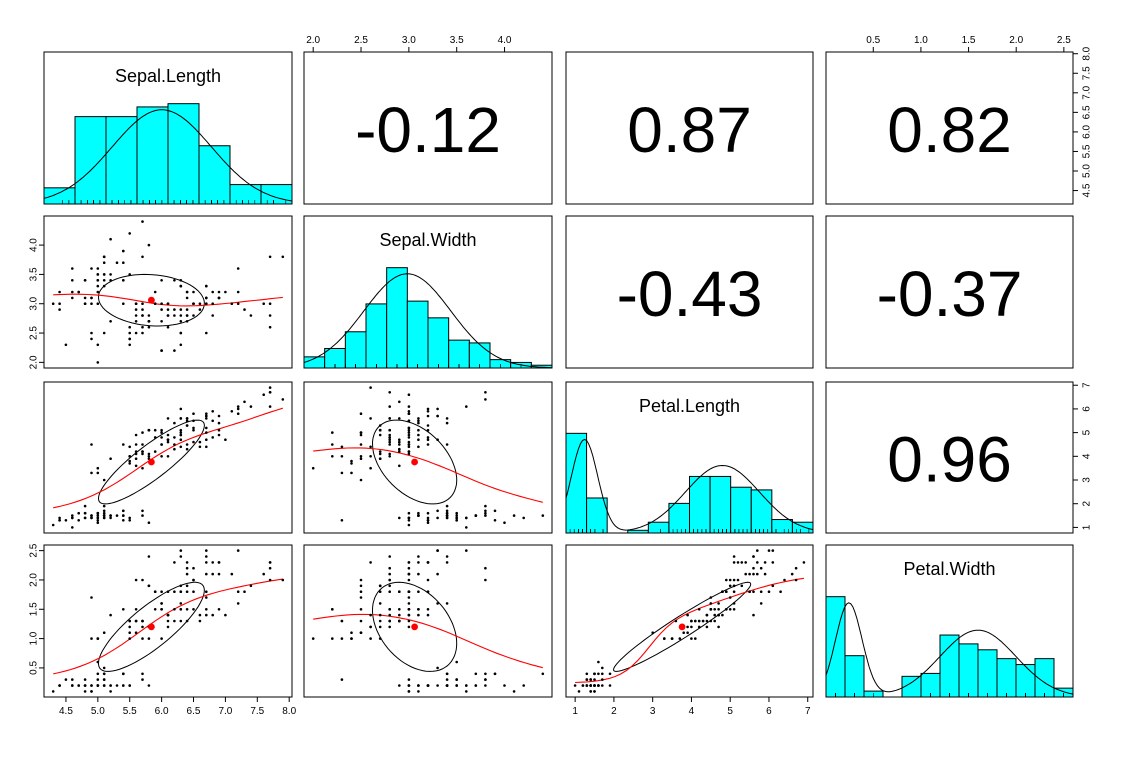 This screenshot has height=758, width=1126. I want to click on point-Petal.Length-Petal.Width-148, so click(745, 562).